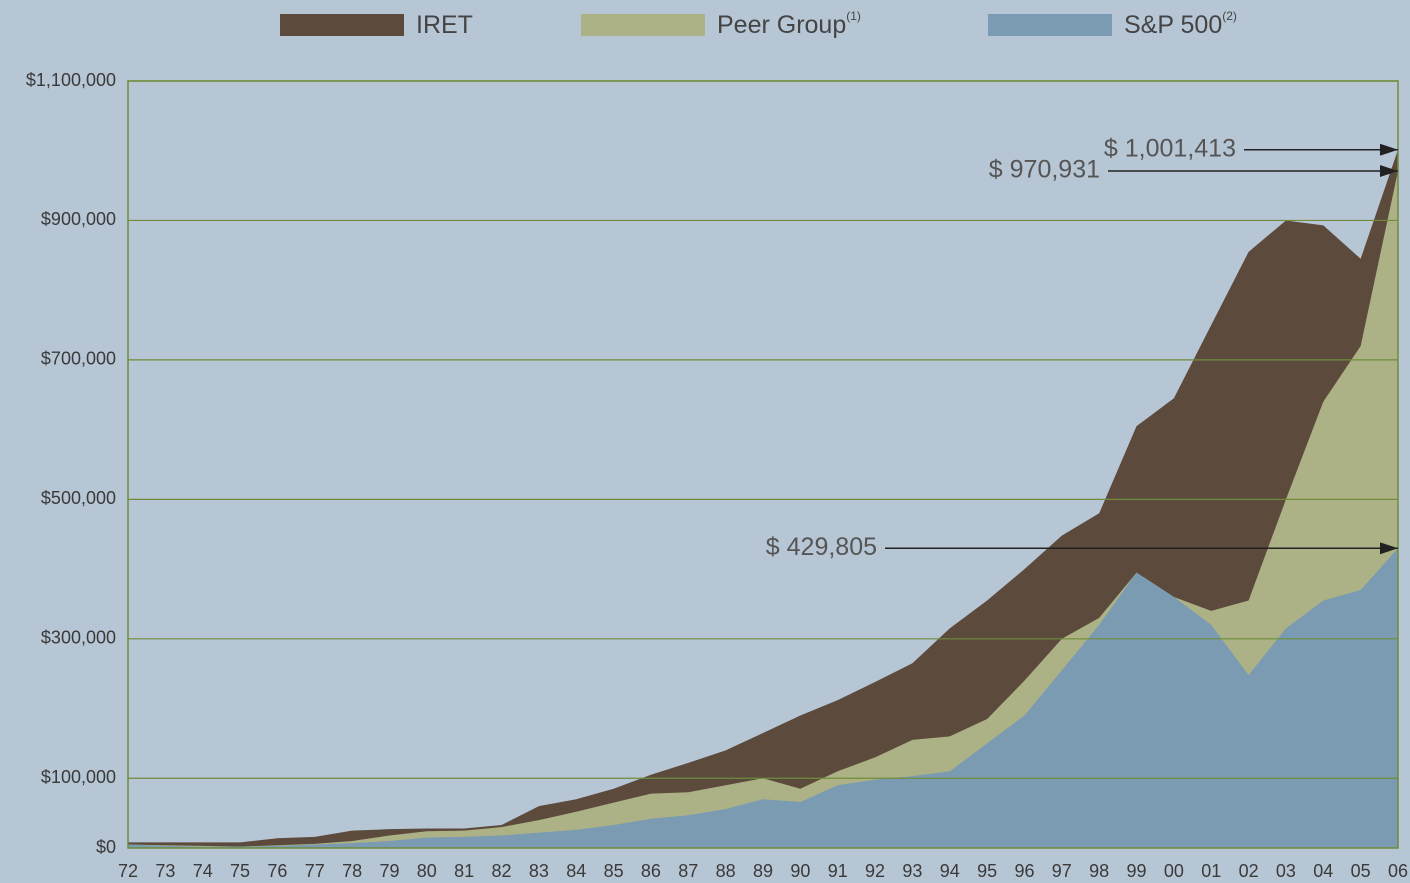 Image resolution: width=1410 pixels, height=883 pixels. What do you see at coordinates (1170, 148) in the screenshot?
I see `annotation: $ 1,001,413` at bounding box center [1170, 148].